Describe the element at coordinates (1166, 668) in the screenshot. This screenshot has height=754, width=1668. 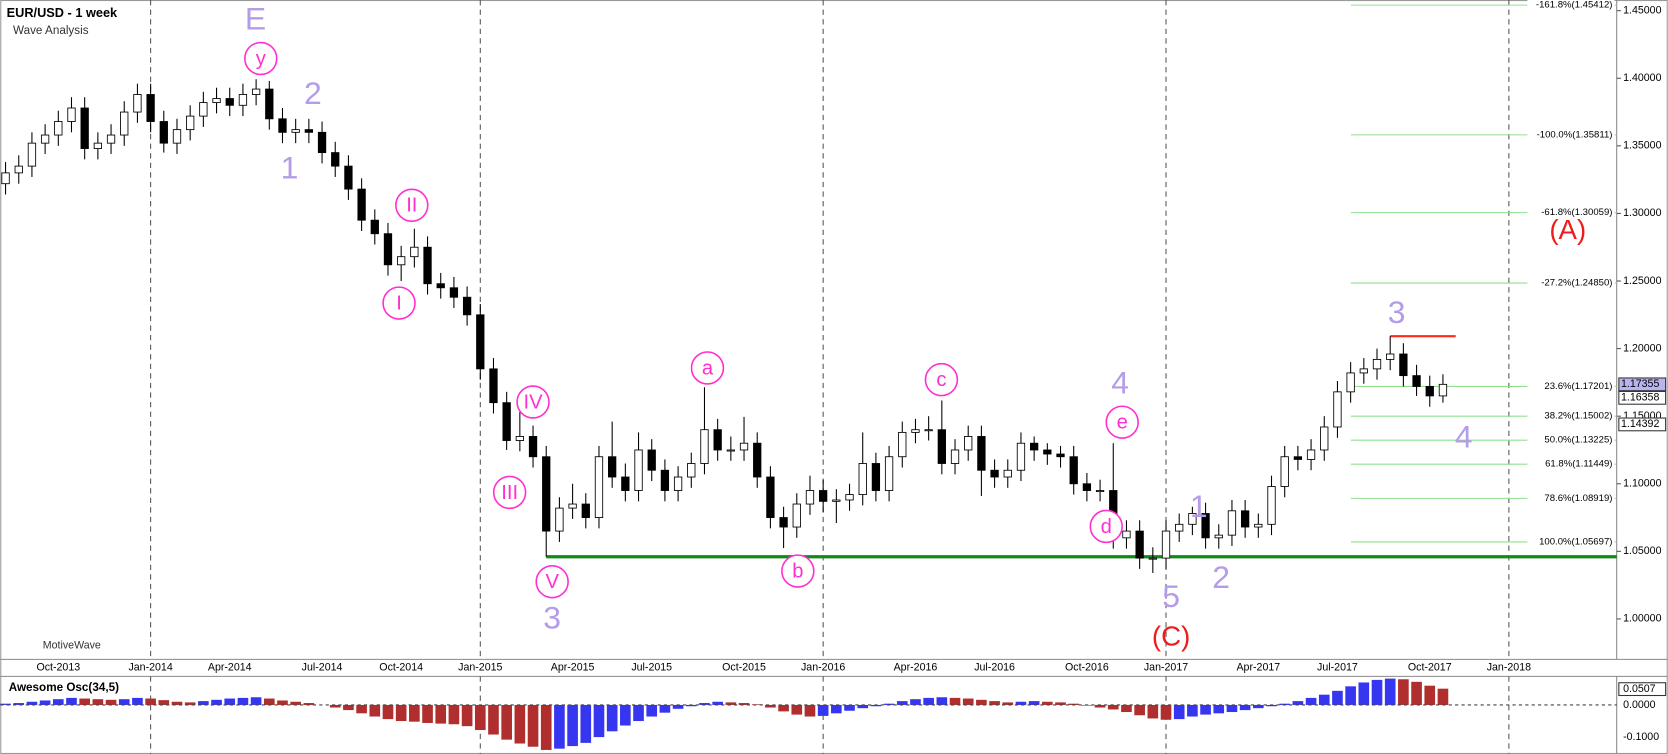
I see `x-tick-label: Jan-2017` at that location.